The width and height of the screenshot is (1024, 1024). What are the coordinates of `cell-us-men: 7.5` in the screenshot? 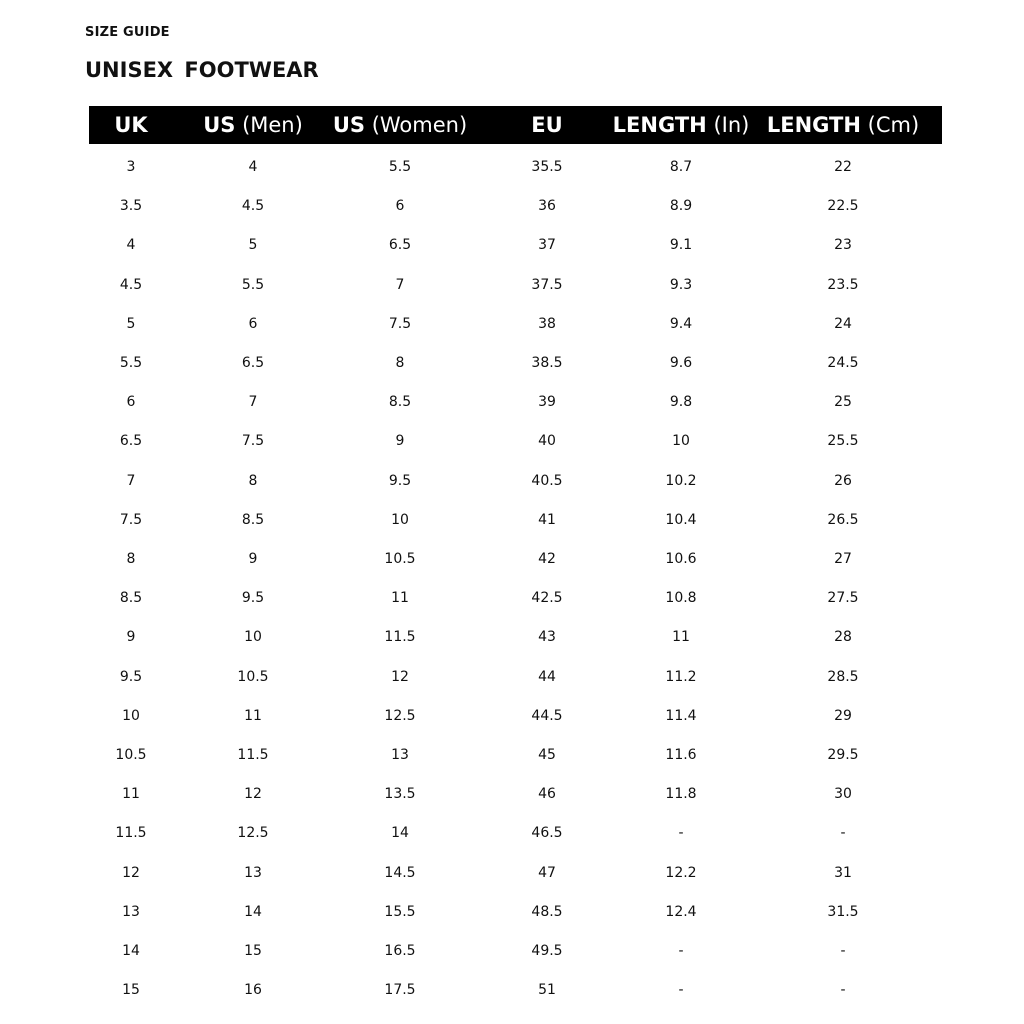 It's located at (253, 441).